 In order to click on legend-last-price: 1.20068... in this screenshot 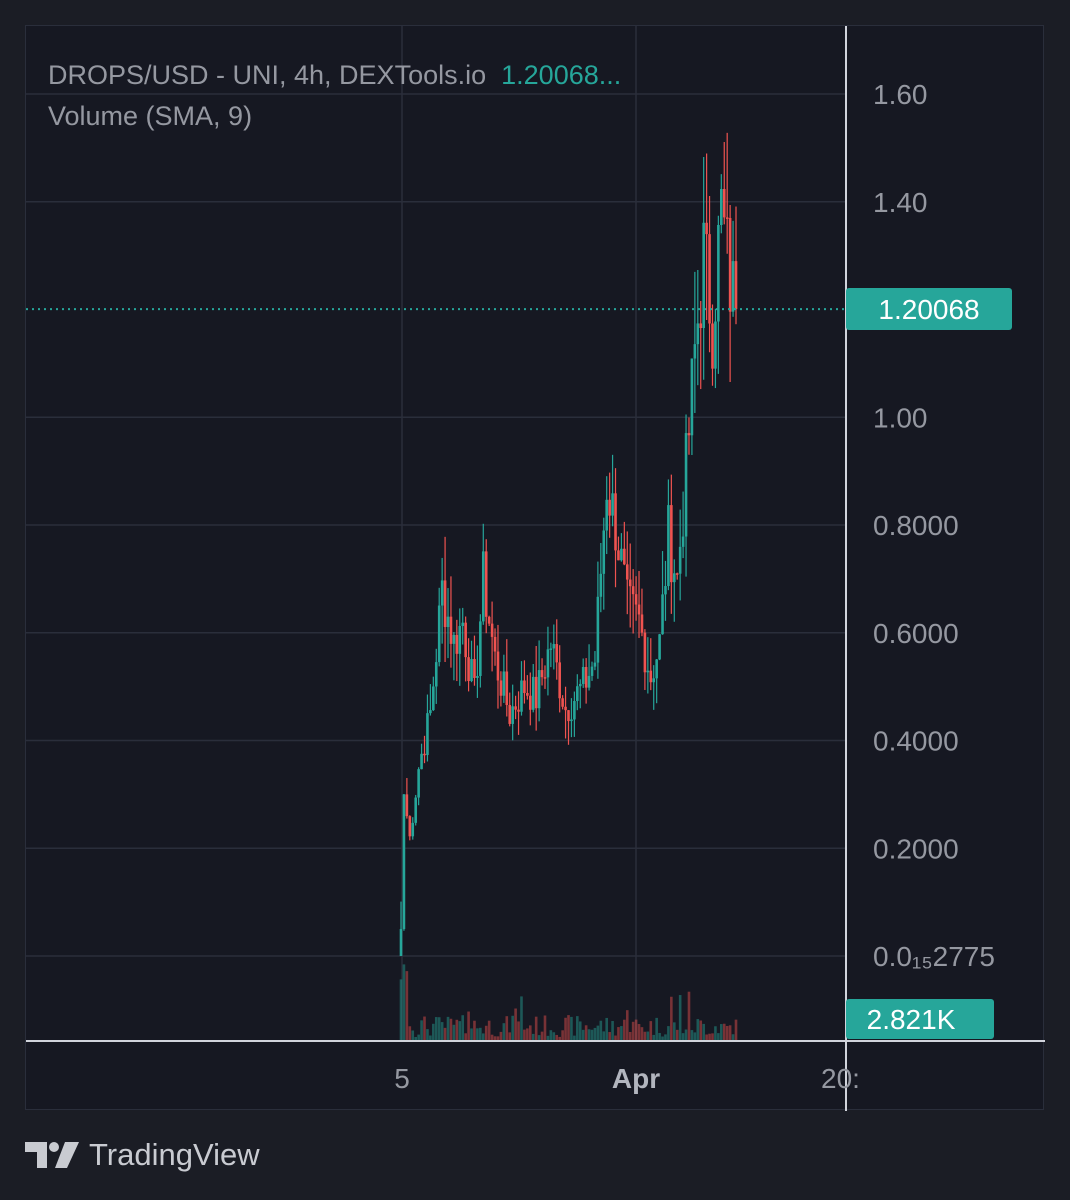, I will do `click(561, 75)`.